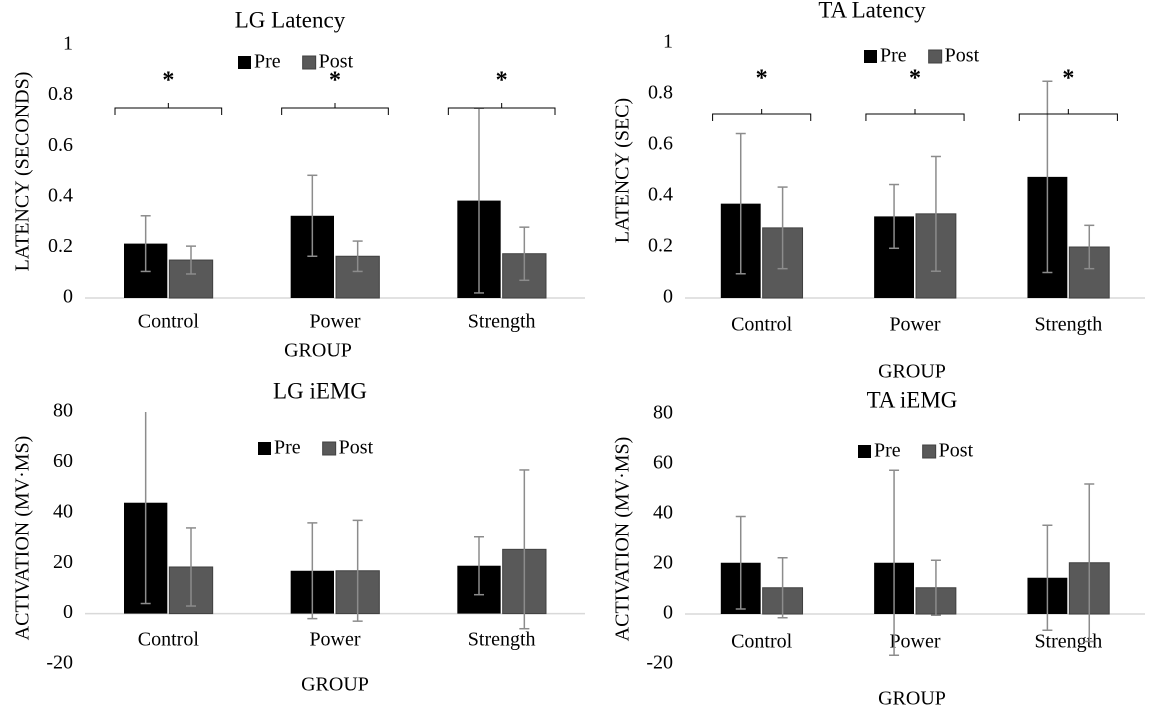 The image size is (1161, 713). I want to click on chart-title: LG iEMG, so click(320, 390).